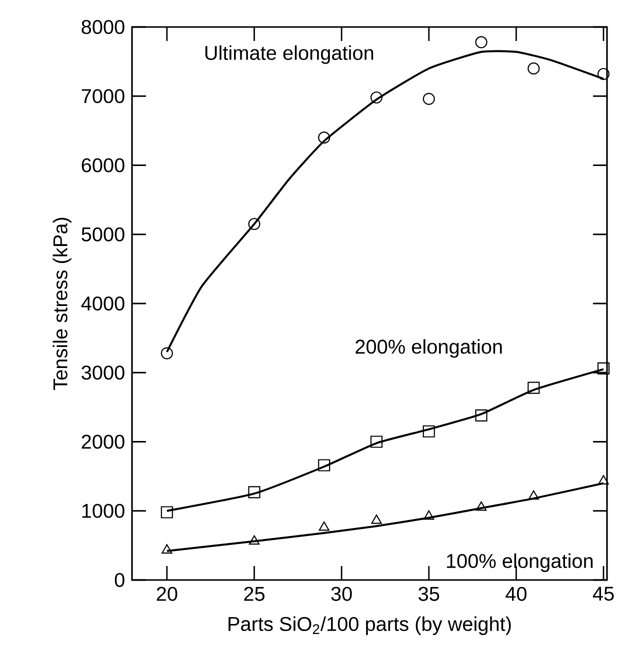  What do you see at coordinates (341, 593) in the screenshot?
I see `x-tick-label: 30` at bounding box center [341, 593].